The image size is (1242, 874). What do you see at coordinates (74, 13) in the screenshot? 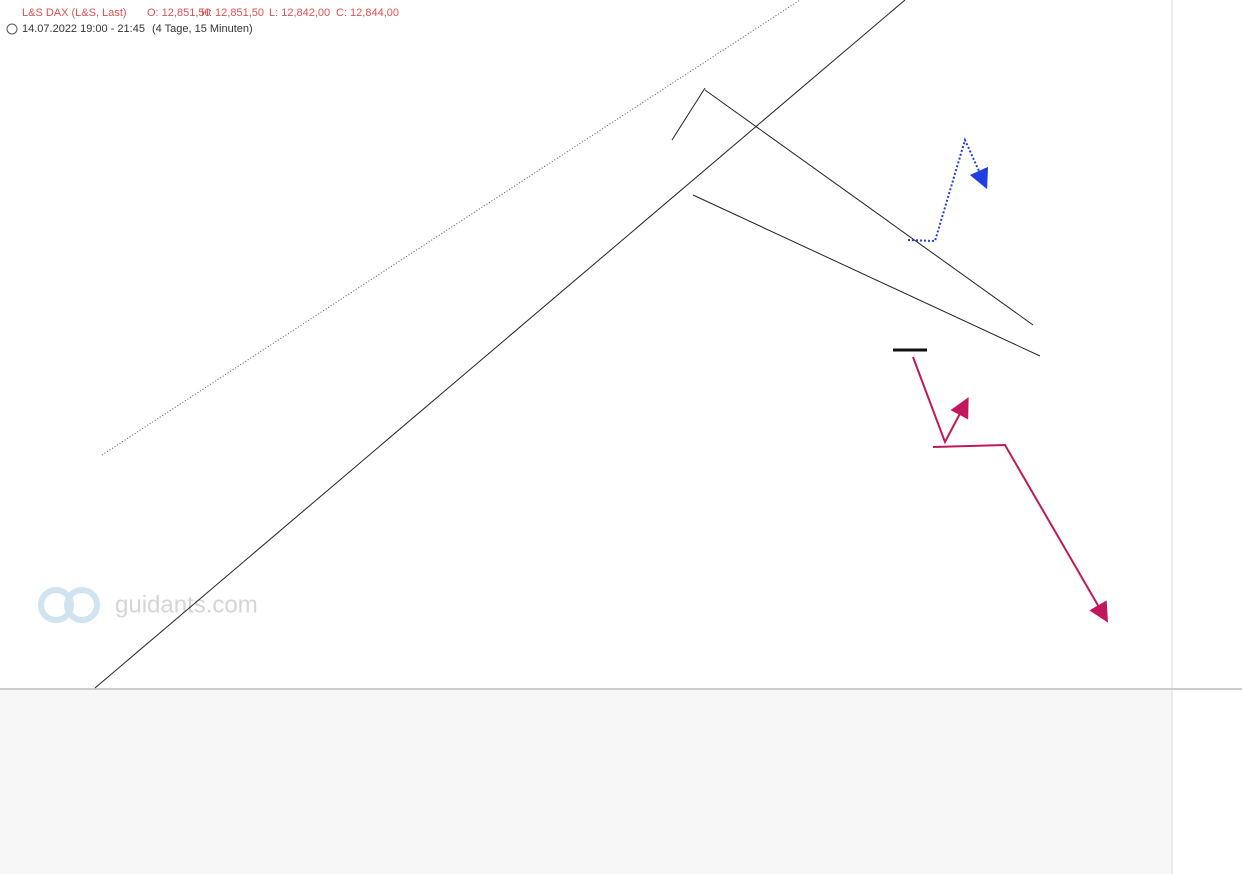
I see `instrument: L&S DAX (L&S, Last)` at bounding box center [74, 13].